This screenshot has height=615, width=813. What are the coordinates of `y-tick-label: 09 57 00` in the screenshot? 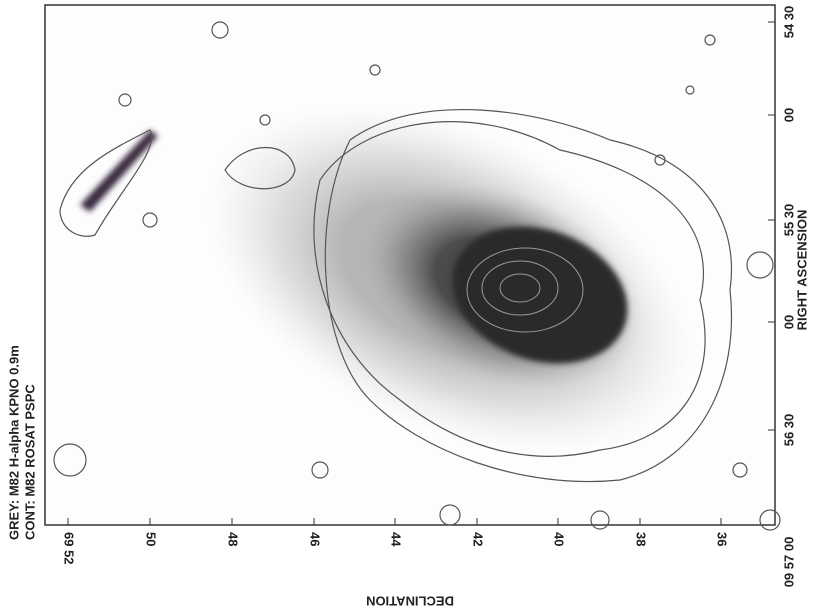 It's located at (788, 562).